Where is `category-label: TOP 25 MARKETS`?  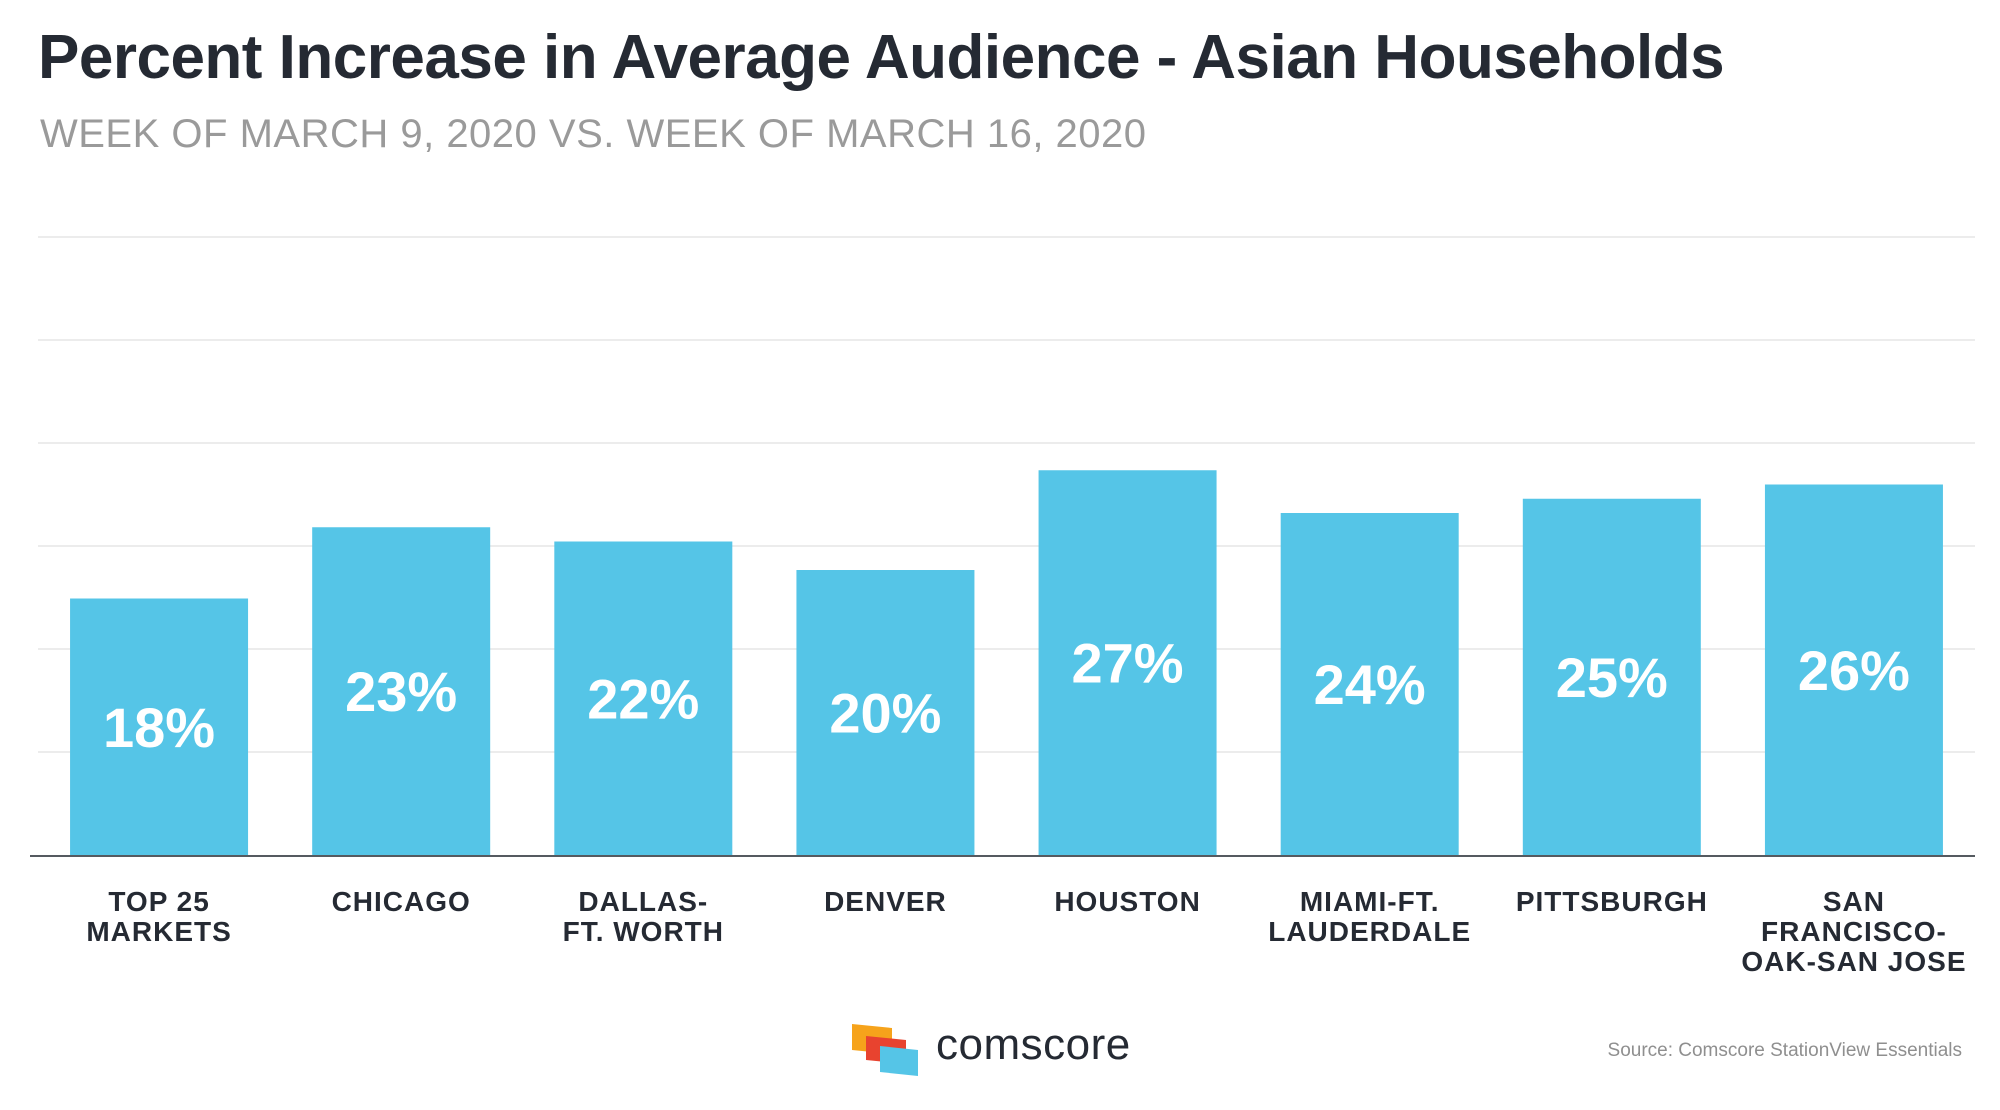 category-label: TOP 25 MARKETS is located at coordinates (159, 916).